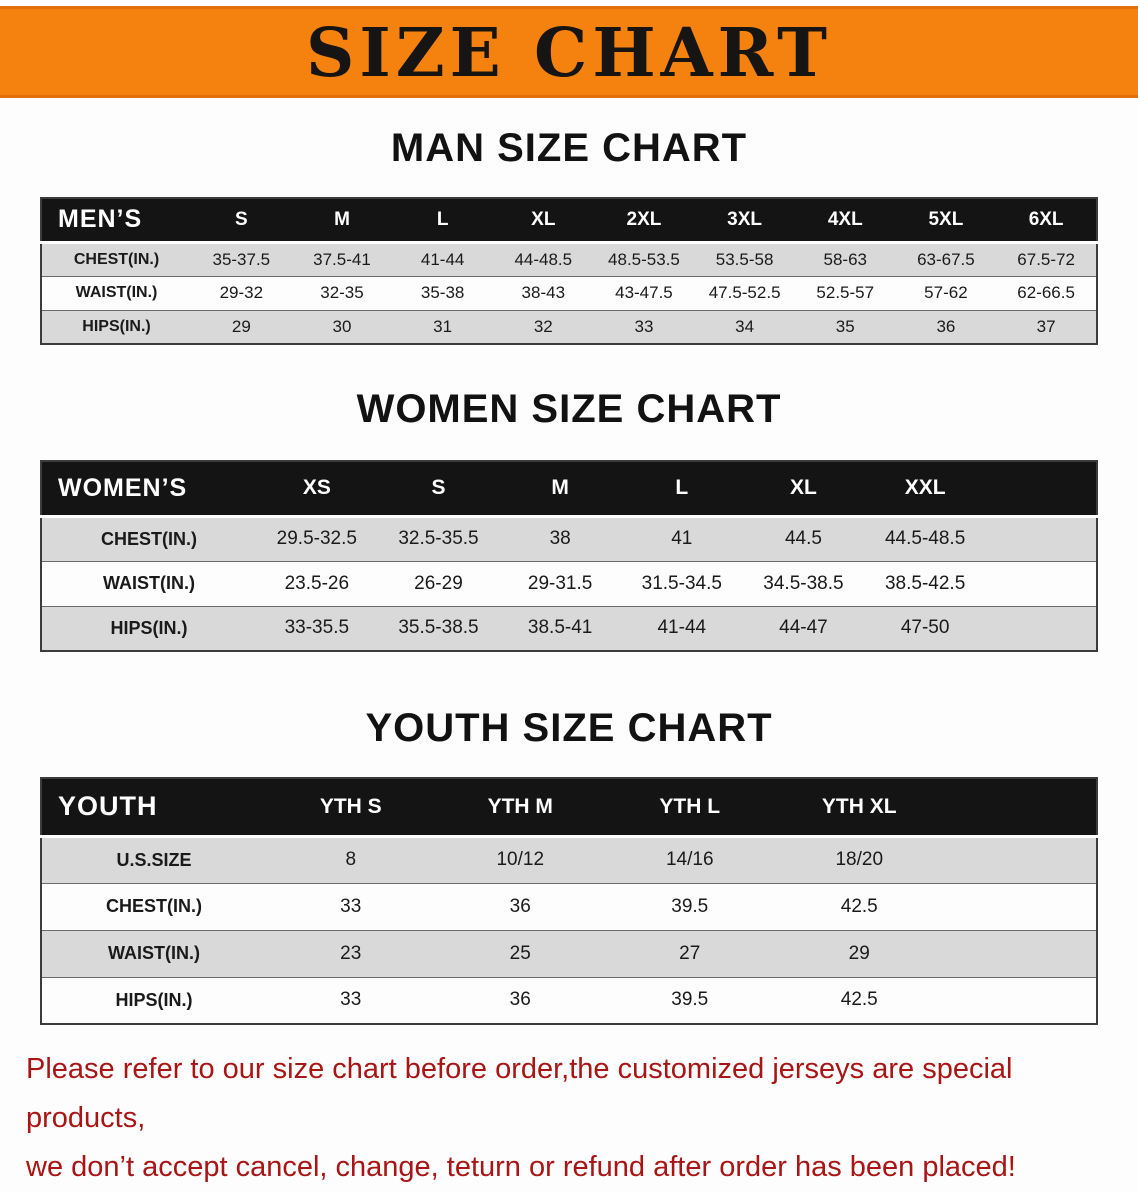 The image size is (1138, 1192). What do you see at coordinates (644, 292) in the screenshot?
I see `size-cell: 43-47.5` at bounding box center [644, 292].